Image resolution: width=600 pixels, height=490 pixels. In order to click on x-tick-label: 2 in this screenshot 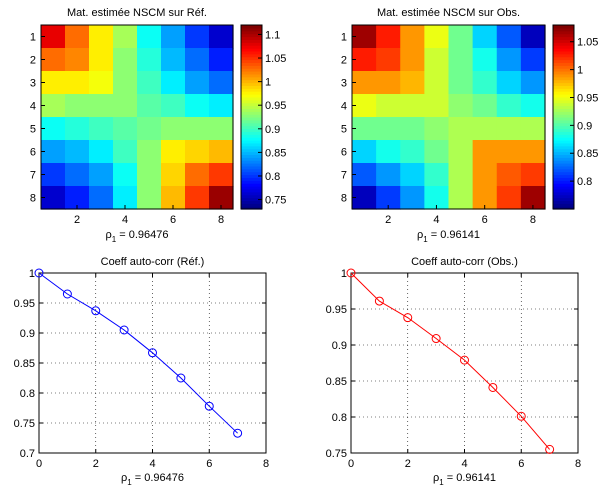, I will do `click(96, 464)`.